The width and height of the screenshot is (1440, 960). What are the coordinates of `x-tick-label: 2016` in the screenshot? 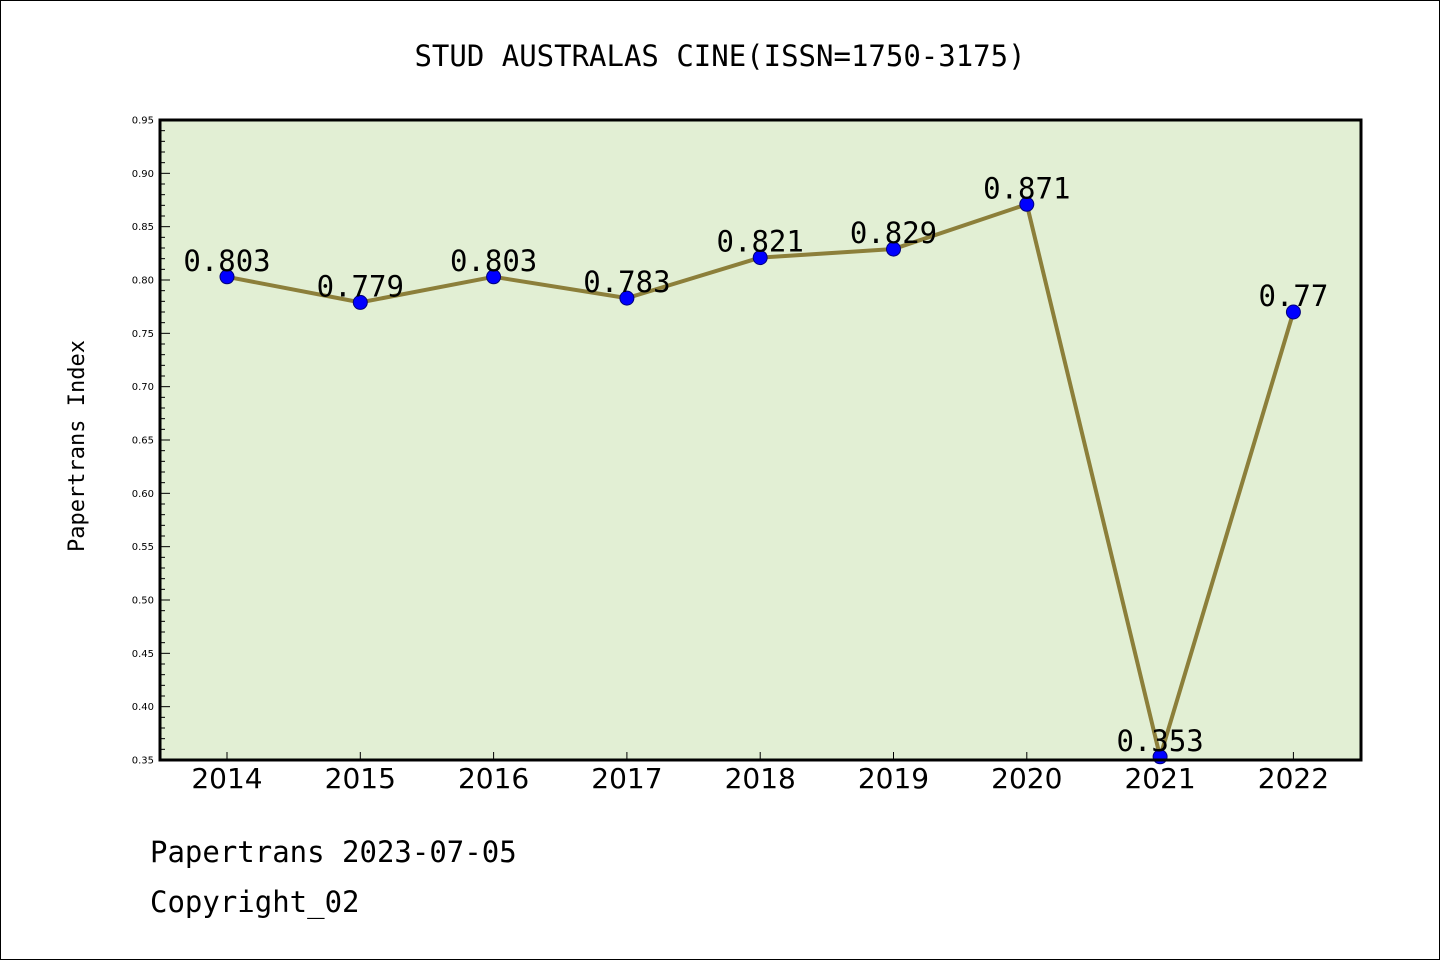 It's located at (493, 778).